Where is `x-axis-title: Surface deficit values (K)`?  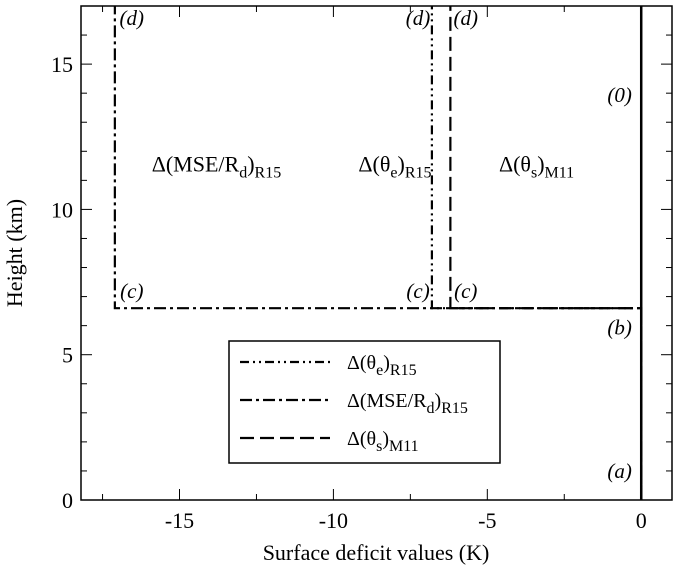
x-axis-title: Surface deficit values (K) is located at coordinates (376, 552).